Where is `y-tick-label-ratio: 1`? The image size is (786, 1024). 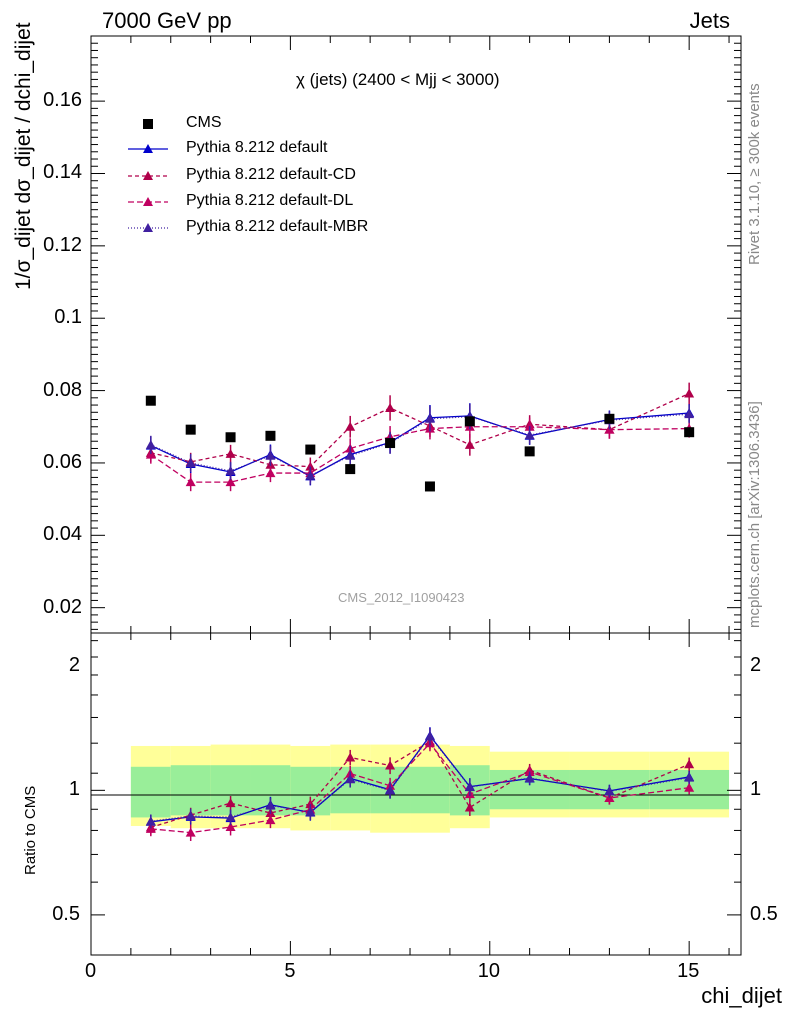
y-tick-label-ratio: 1 is located at coordinates (74, 789).